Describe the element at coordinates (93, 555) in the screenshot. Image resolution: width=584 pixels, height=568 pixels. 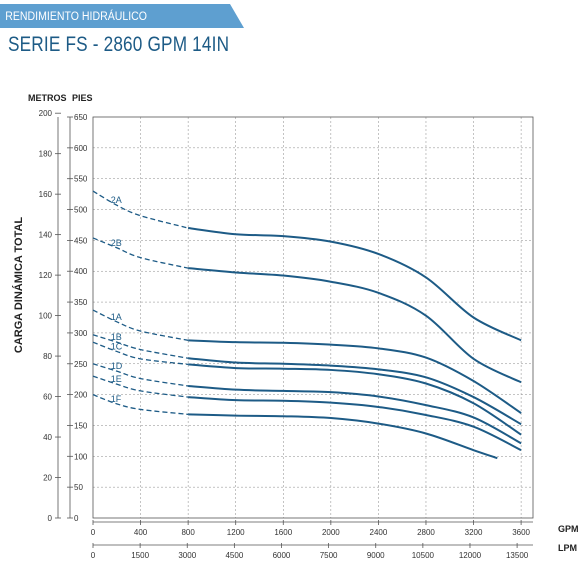
I see `lpm-tick-label: 0` at that location.